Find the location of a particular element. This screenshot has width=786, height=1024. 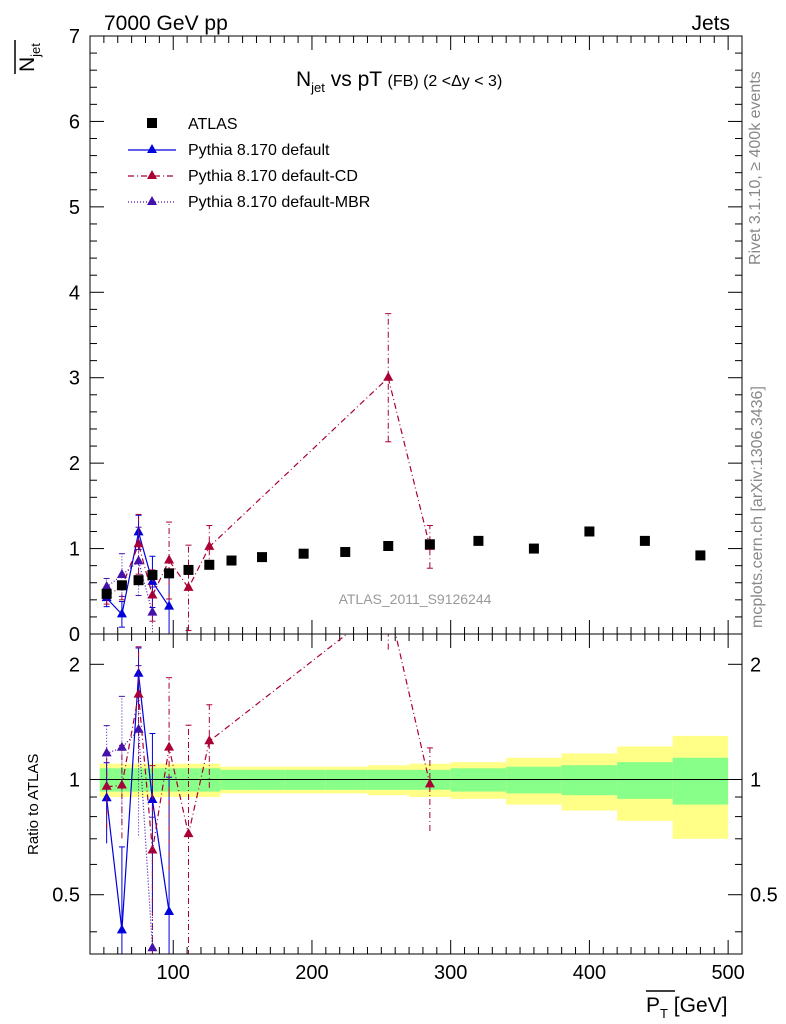

analysis-label: ATLAS_2011_S9126244 is located at coordinates (415, 599).